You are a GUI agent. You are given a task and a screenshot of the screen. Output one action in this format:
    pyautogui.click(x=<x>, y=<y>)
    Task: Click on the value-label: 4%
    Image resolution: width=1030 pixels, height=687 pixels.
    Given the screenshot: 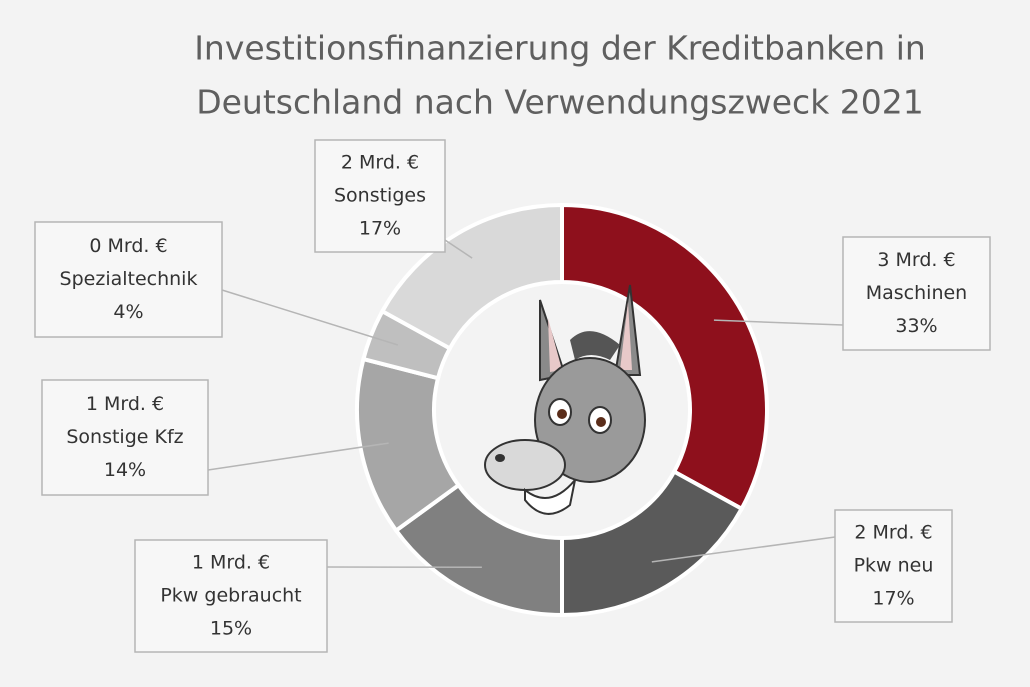 What is the action you would take?
    pyautogui.click(x=128, y=312)
    